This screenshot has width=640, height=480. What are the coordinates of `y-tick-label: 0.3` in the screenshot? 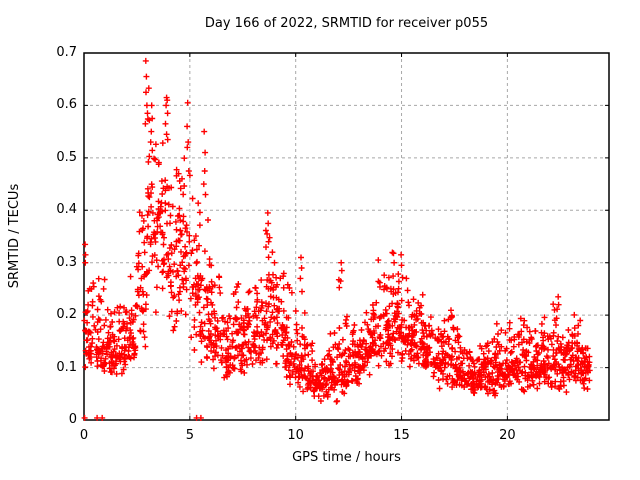 It's located at (66, 262).